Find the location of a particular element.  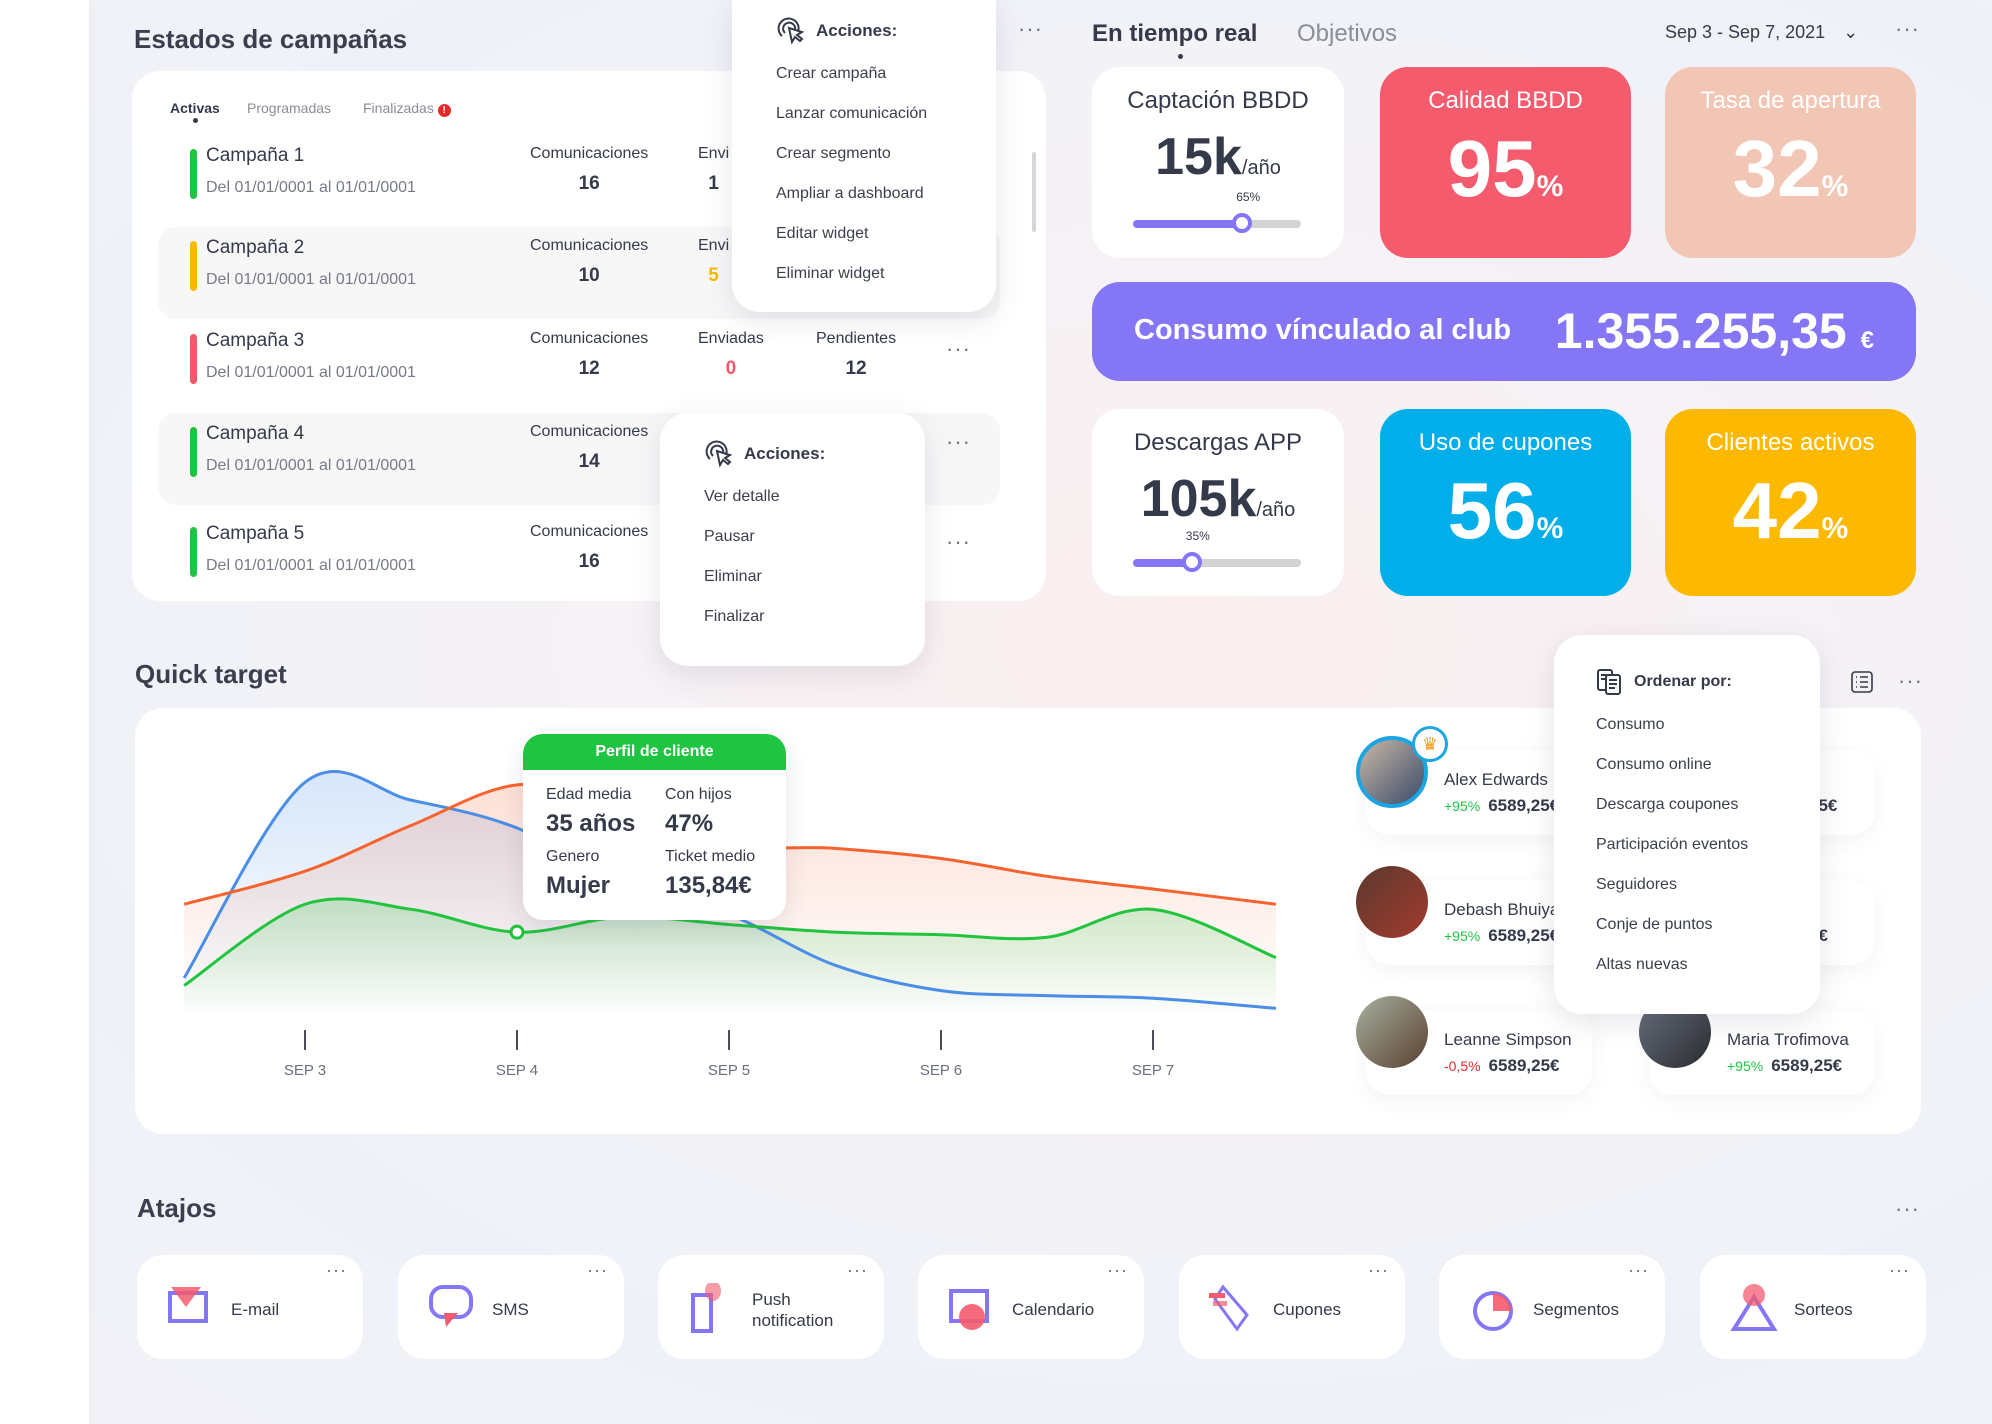

comunicaciones-value: 14 is located at coordinates (589, 461).